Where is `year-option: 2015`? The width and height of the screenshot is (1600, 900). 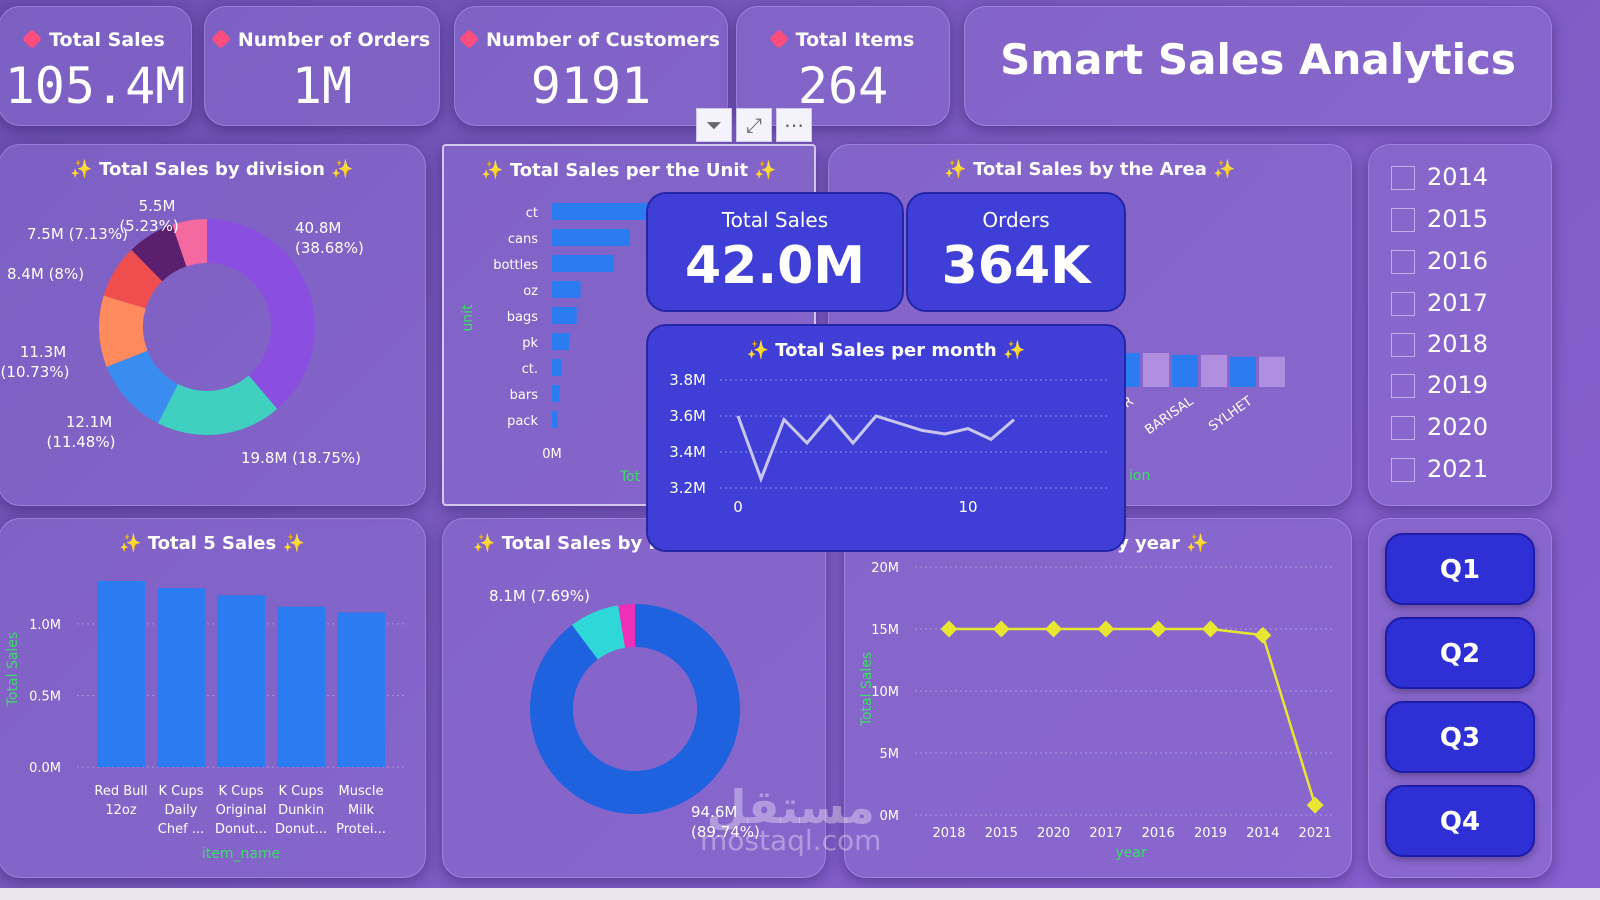
year-option: 2015 is located at coordinates (1439, 219).